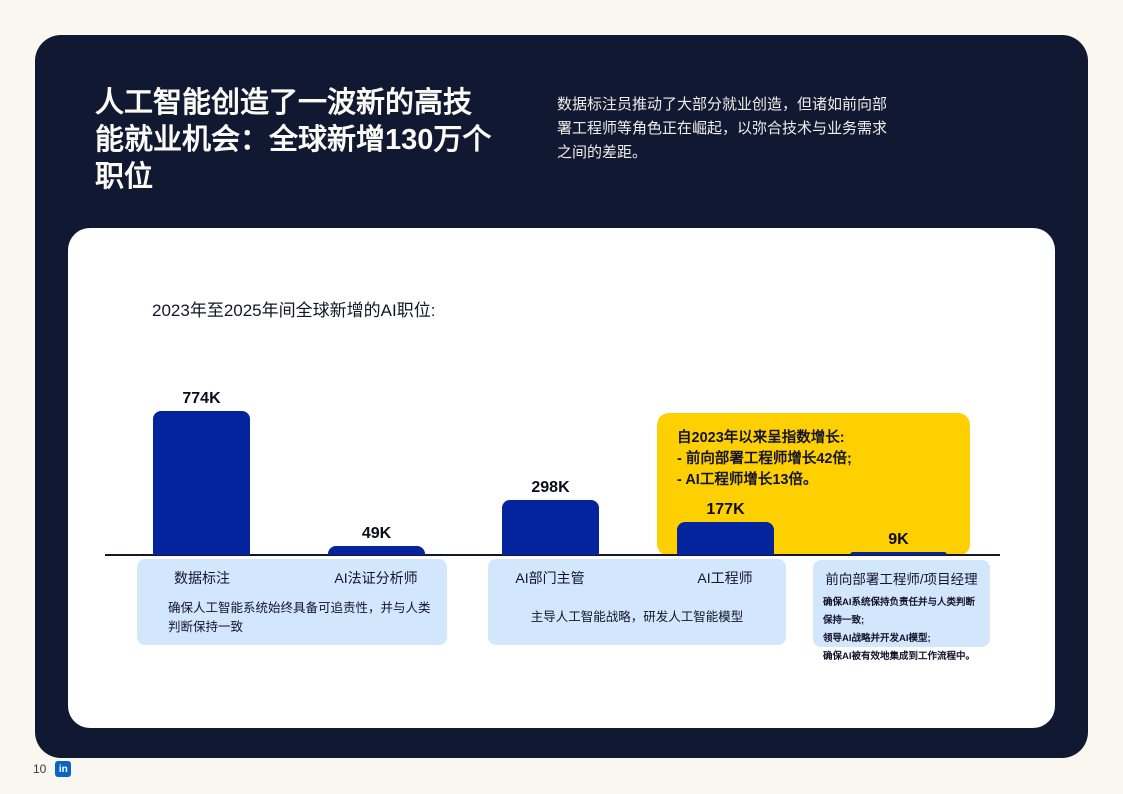 This screenshot has width=1123, height=794. Describe the element at coordinates (901, 579) in the screenshot. I see `category-label-forward-deployed-engineer: 前向部署工程师/项目经理` at that location.